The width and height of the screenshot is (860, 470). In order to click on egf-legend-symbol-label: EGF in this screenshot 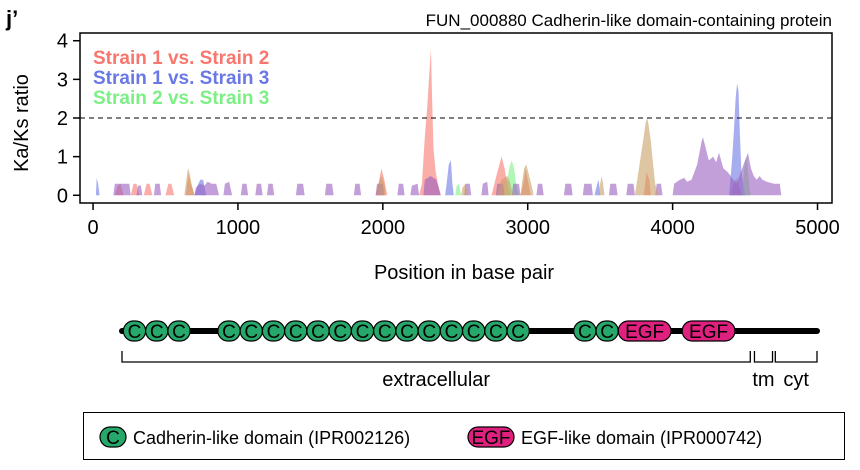, I will do `click(490, 438)`.